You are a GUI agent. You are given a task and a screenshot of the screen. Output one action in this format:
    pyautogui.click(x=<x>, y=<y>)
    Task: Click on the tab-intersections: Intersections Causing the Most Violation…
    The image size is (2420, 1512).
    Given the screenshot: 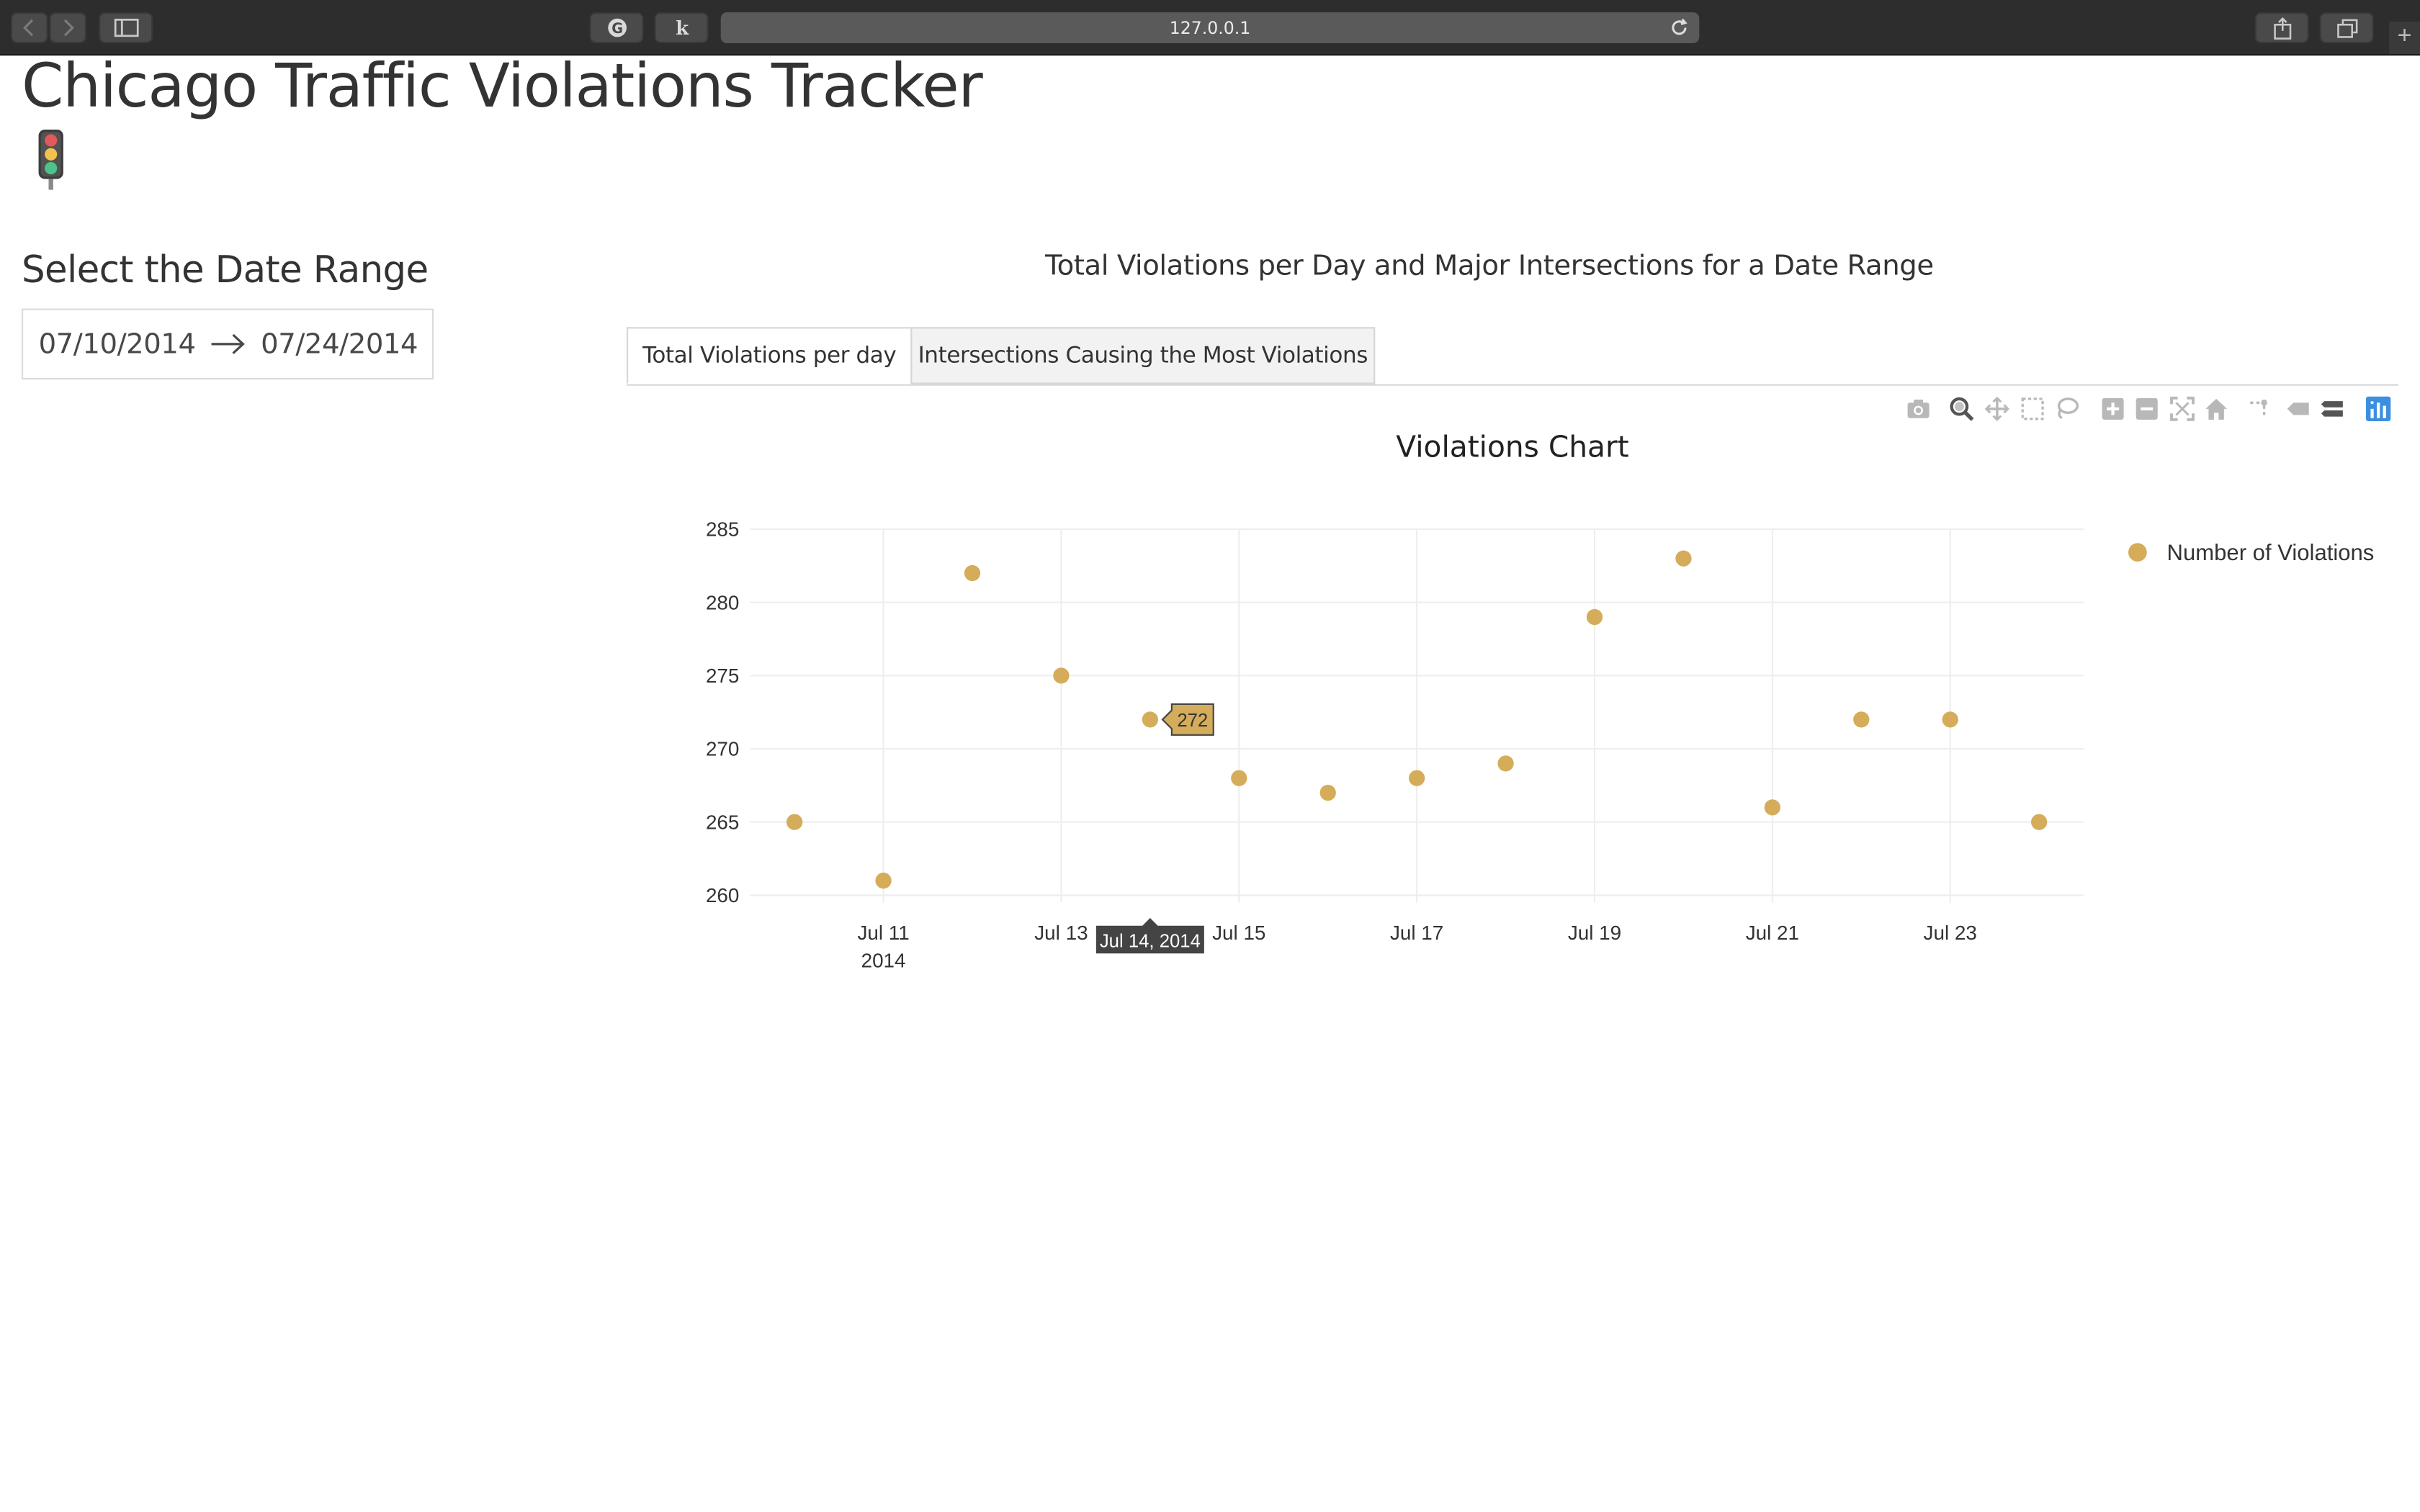 What is the action you would take?
    pyautogui.click(x=1143, y=355)
    